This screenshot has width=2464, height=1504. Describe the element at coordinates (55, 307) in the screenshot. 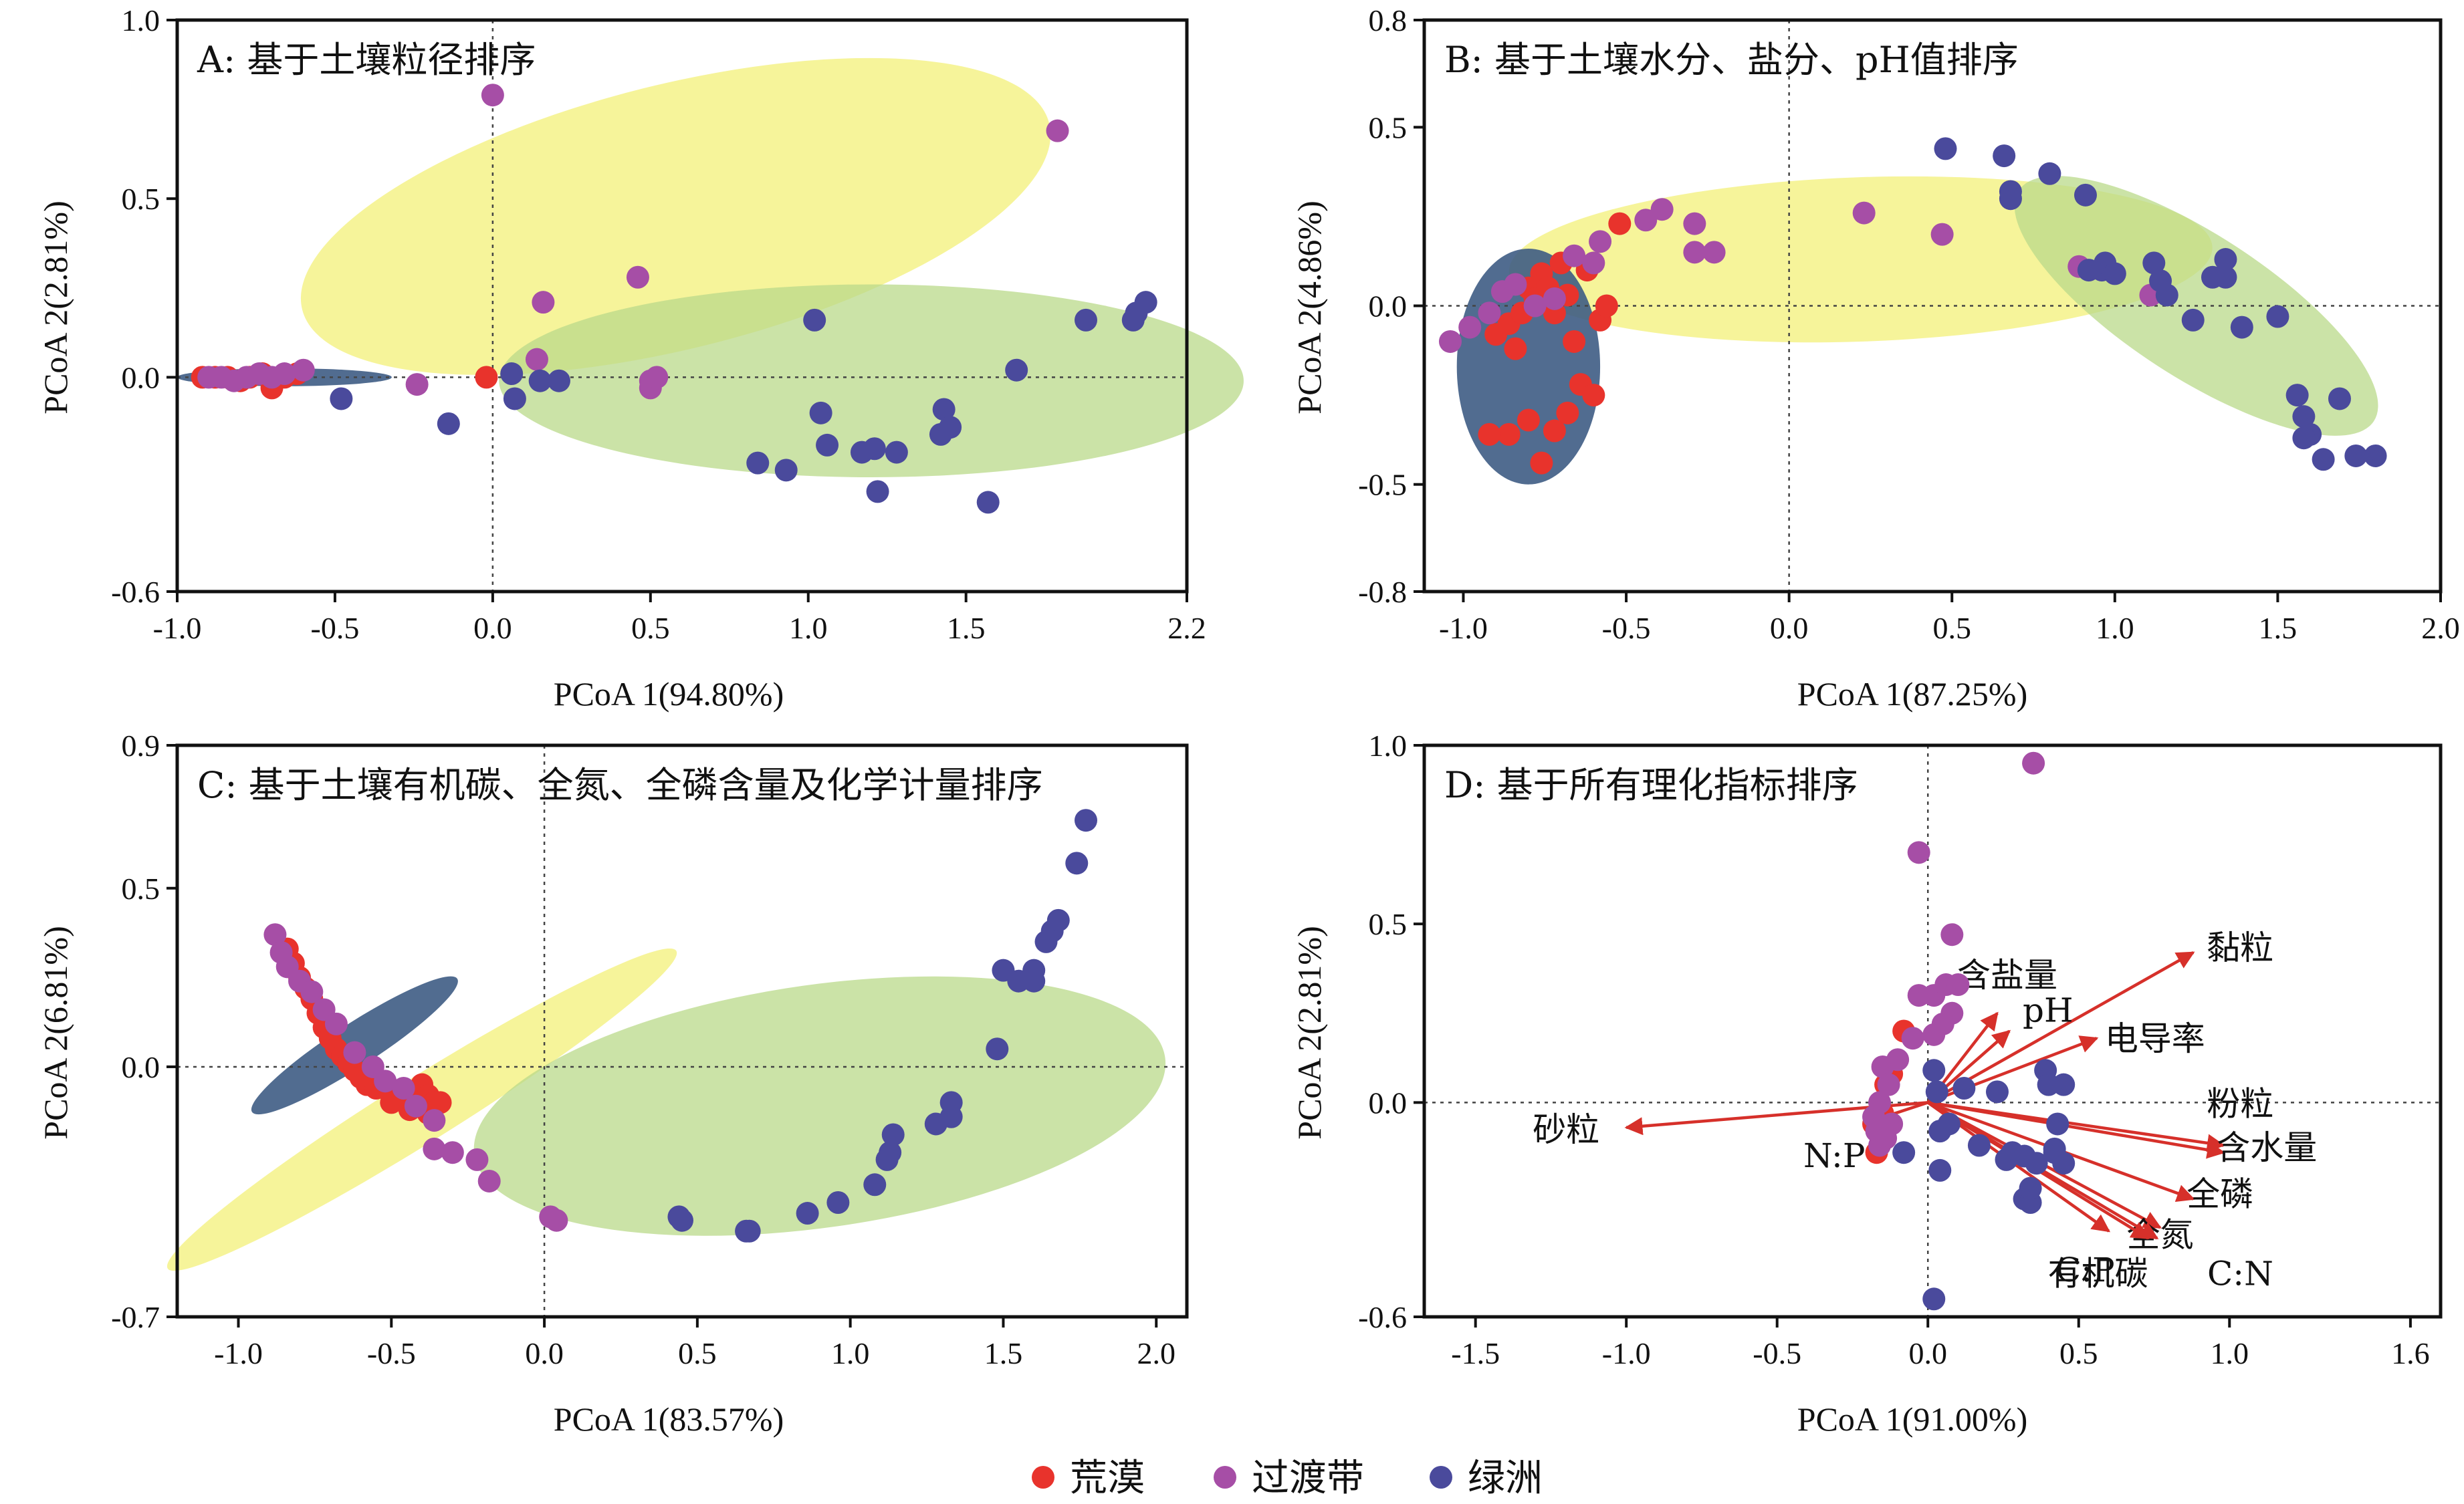

I see `panel-a-ylabel: PCoA 2(2.81%)` at that location.